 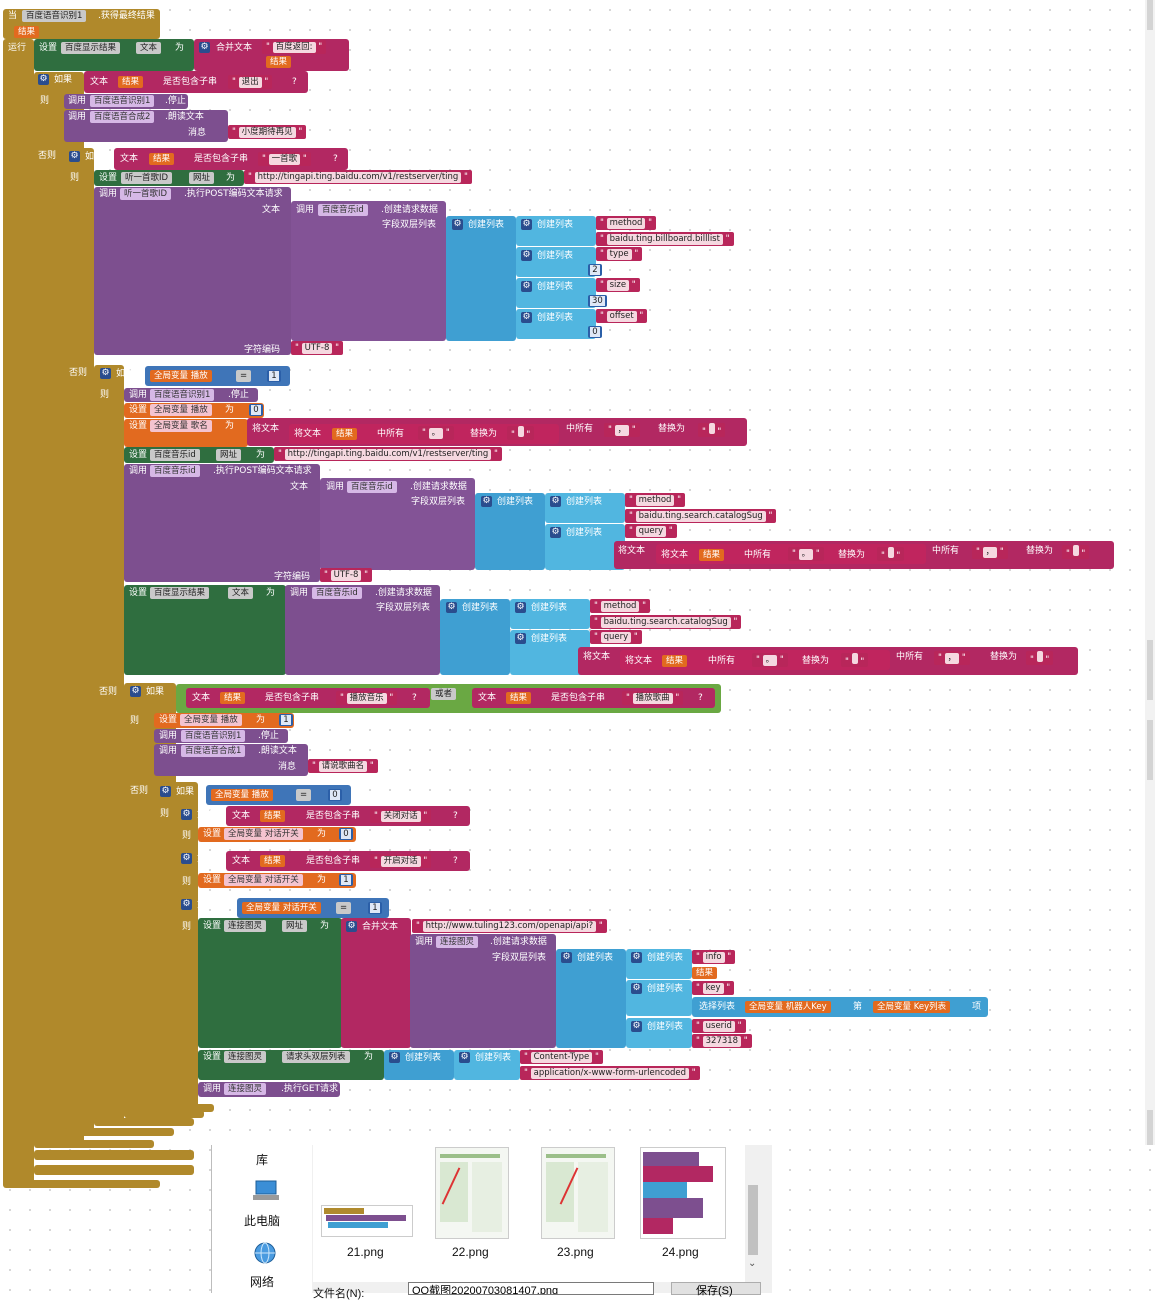 I want to click on file-name: 22.png, so click(x=470, y=1252).